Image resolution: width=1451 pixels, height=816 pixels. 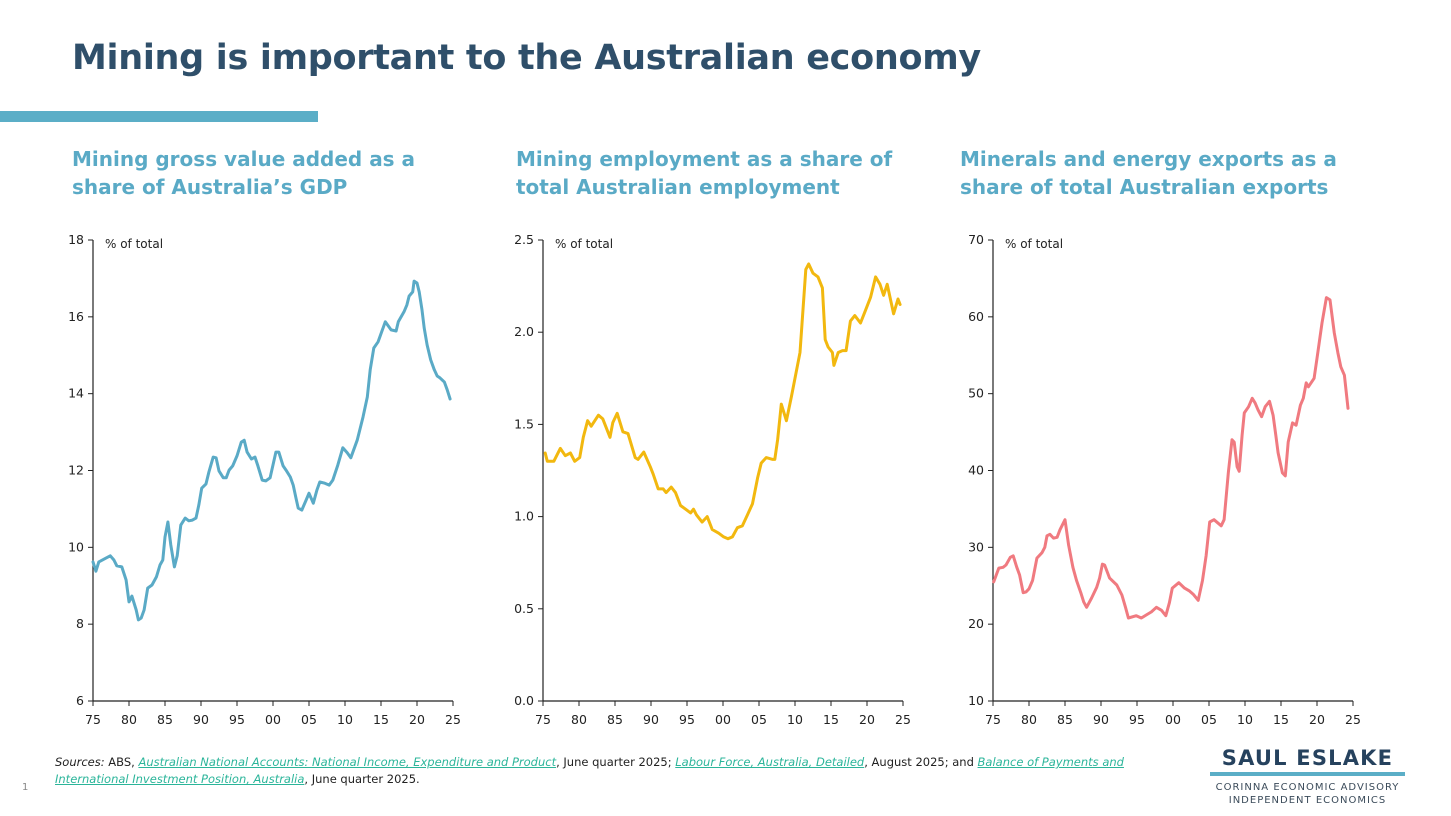 What do you see at coordinates (921, 762) in the screenshot?
I see `sources-text-2: , August 2025; and` at bounding box center [921, 762].